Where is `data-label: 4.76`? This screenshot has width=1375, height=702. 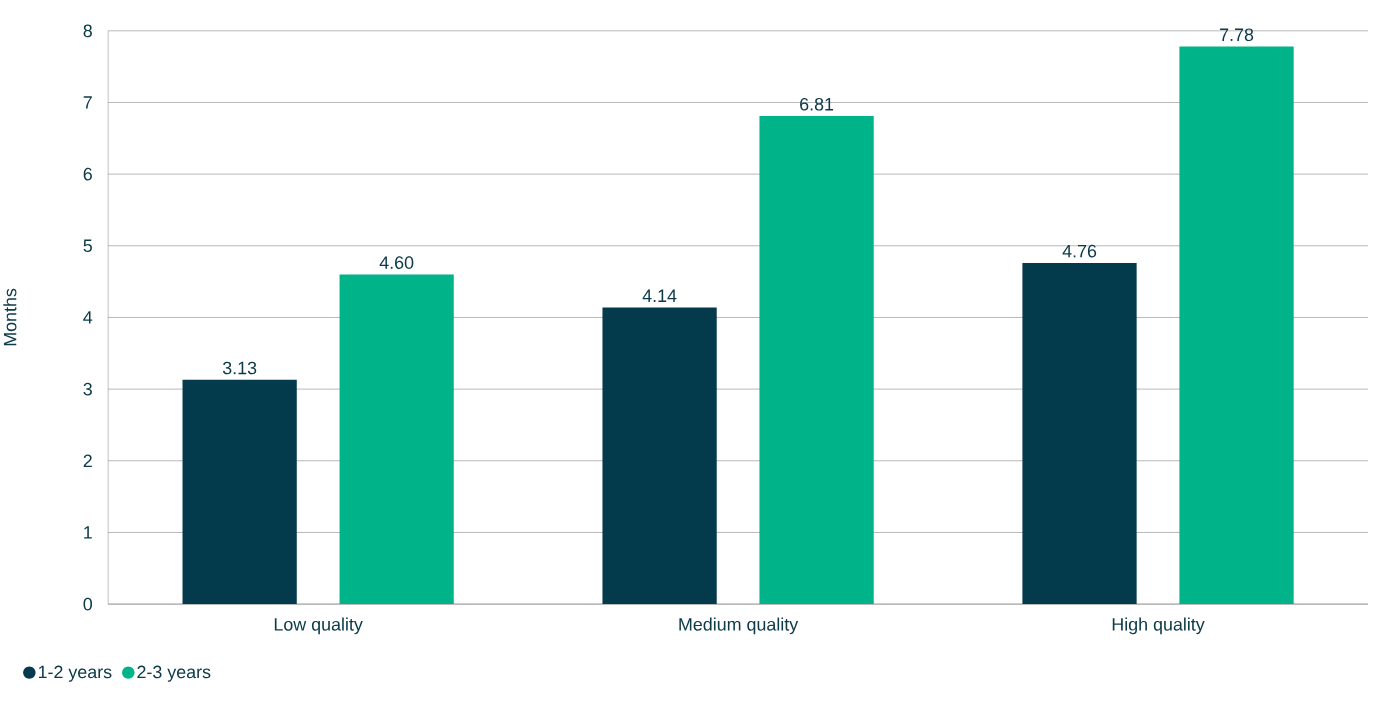 data-label: 4.76 is located at coordinates (1079, 251).